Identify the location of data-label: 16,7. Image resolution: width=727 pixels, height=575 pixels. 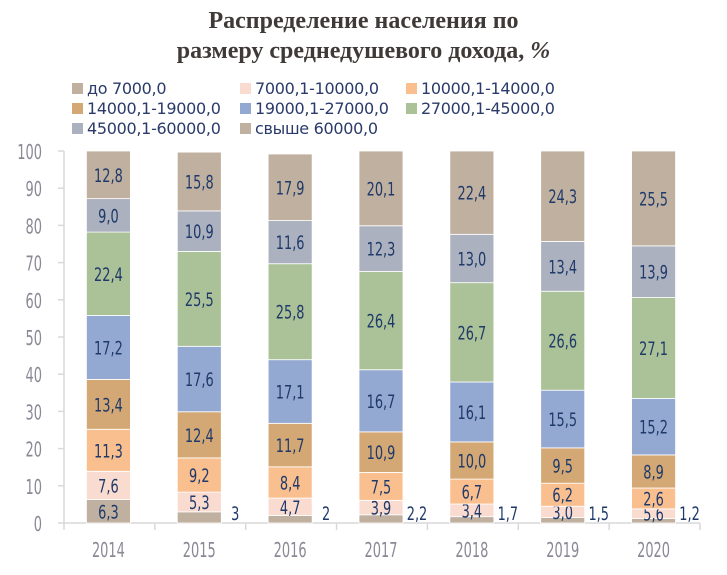
(381, 401).